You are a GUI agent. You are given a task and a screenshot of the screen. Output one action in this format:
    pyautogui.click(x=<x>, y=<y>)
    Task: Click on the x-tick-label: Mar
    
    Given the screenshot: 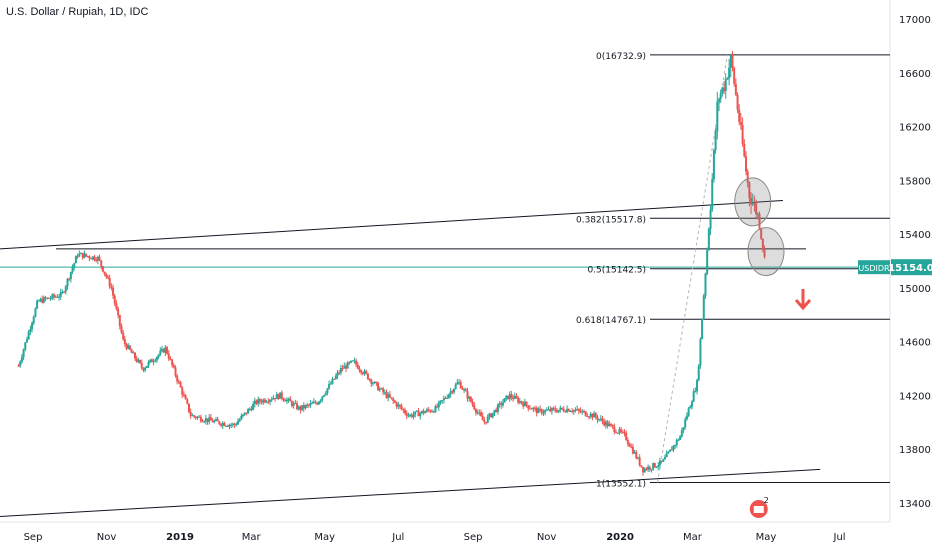 What is the action you would take?
    pyautogui.click(x=693, y=537)
    